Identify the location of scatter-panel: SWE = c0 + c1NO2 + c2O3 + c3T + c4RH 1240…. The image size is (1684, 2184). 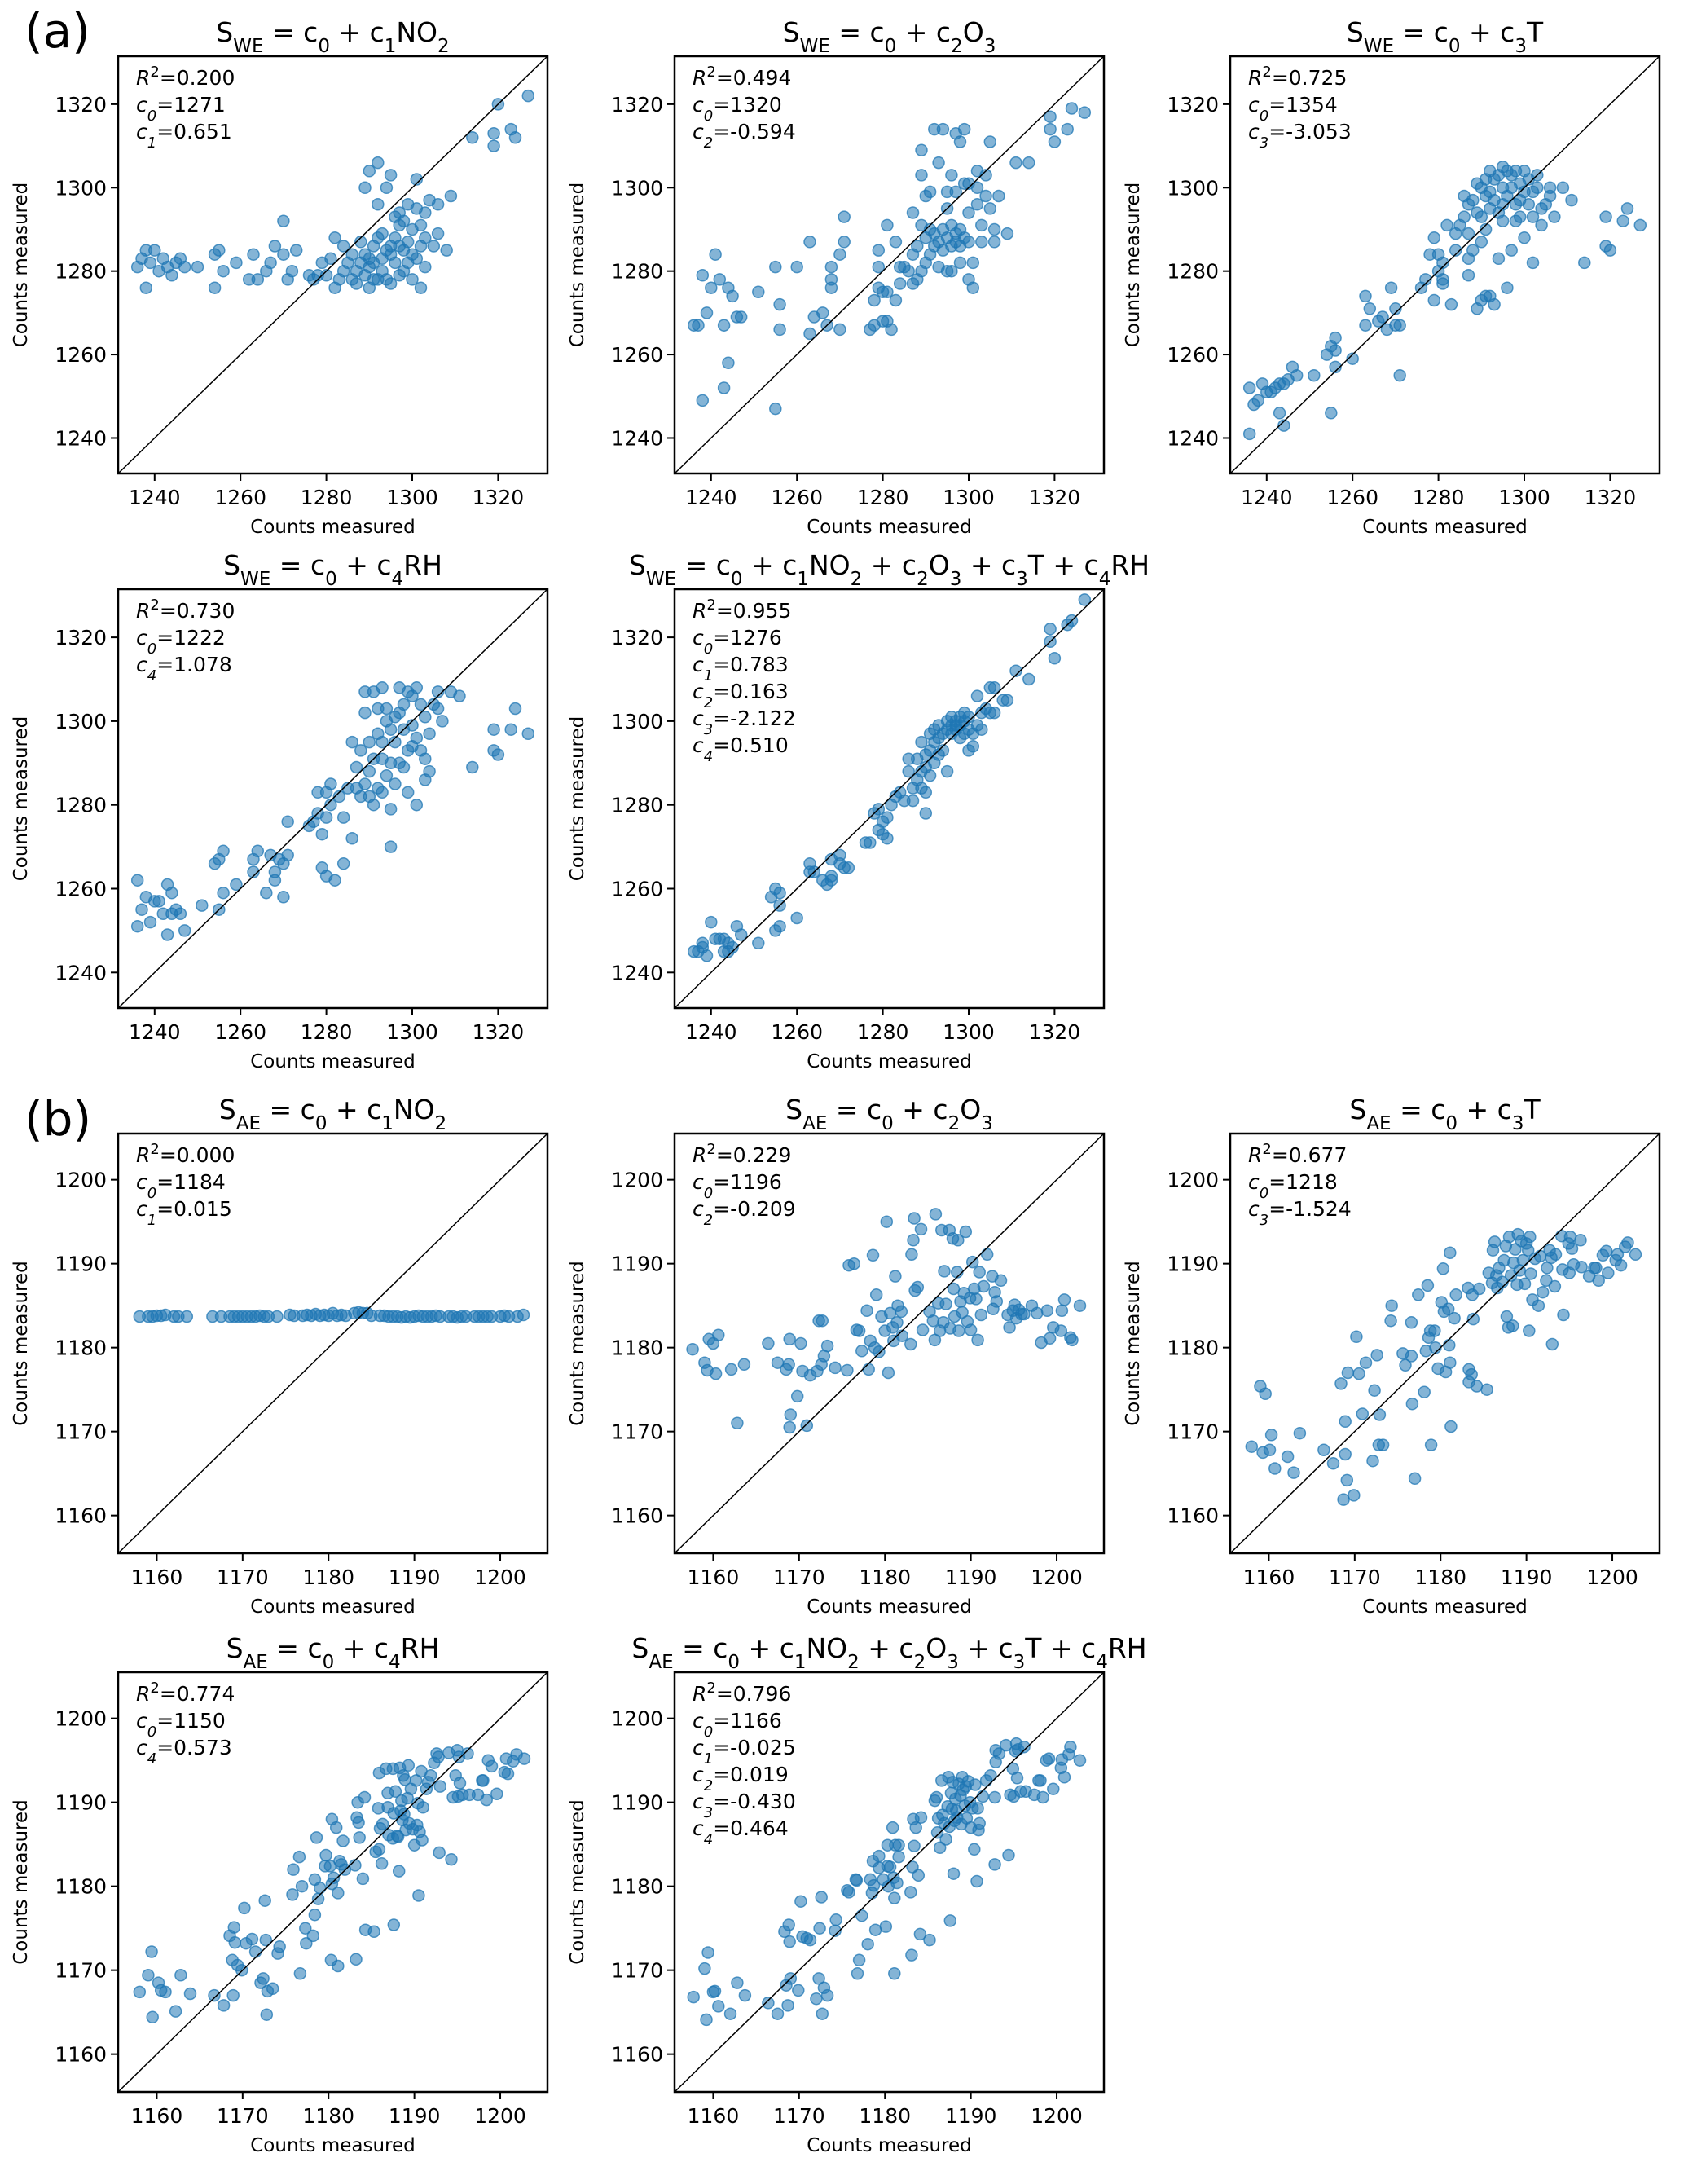
(858, 810).